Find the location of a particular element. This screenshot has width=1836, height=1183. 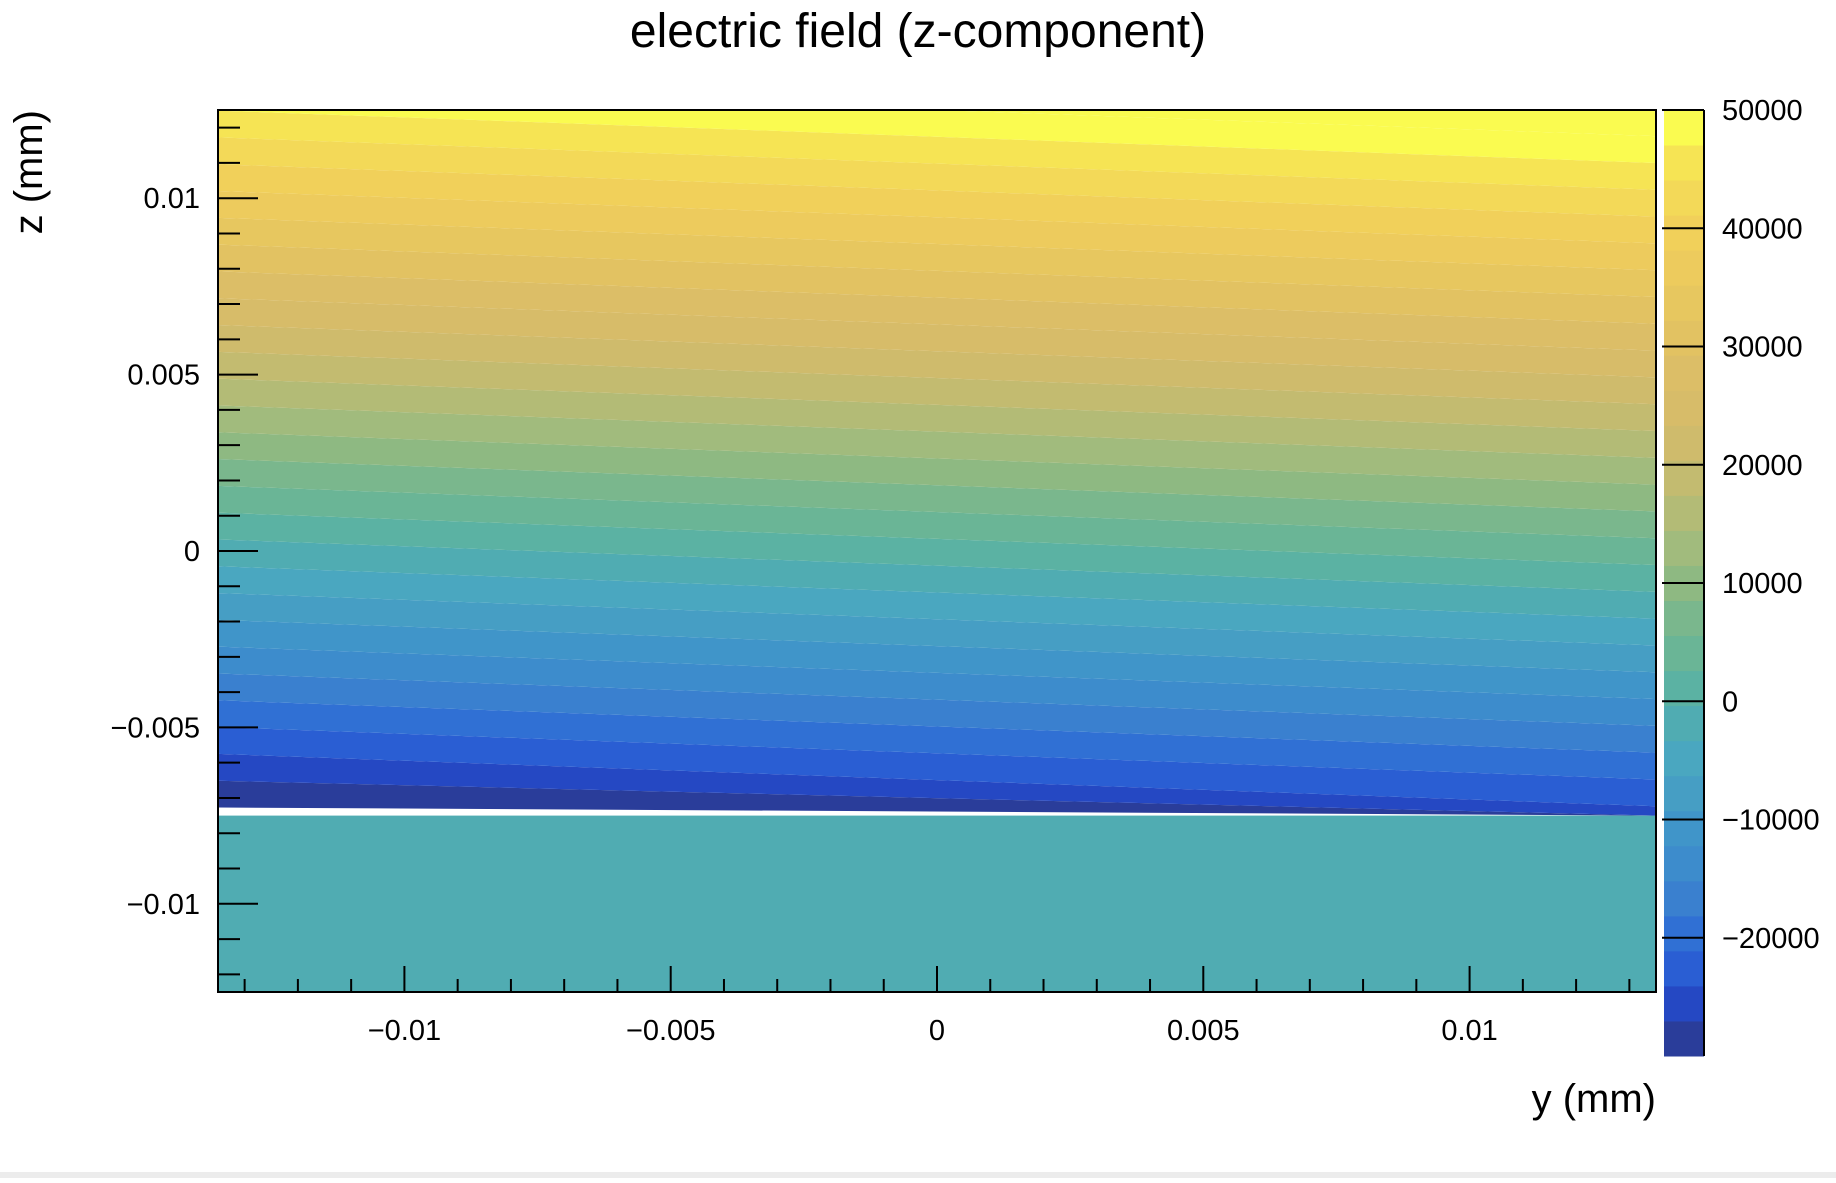

colorbar-tick-label: 50000 is located at coordinates (1762, 111).